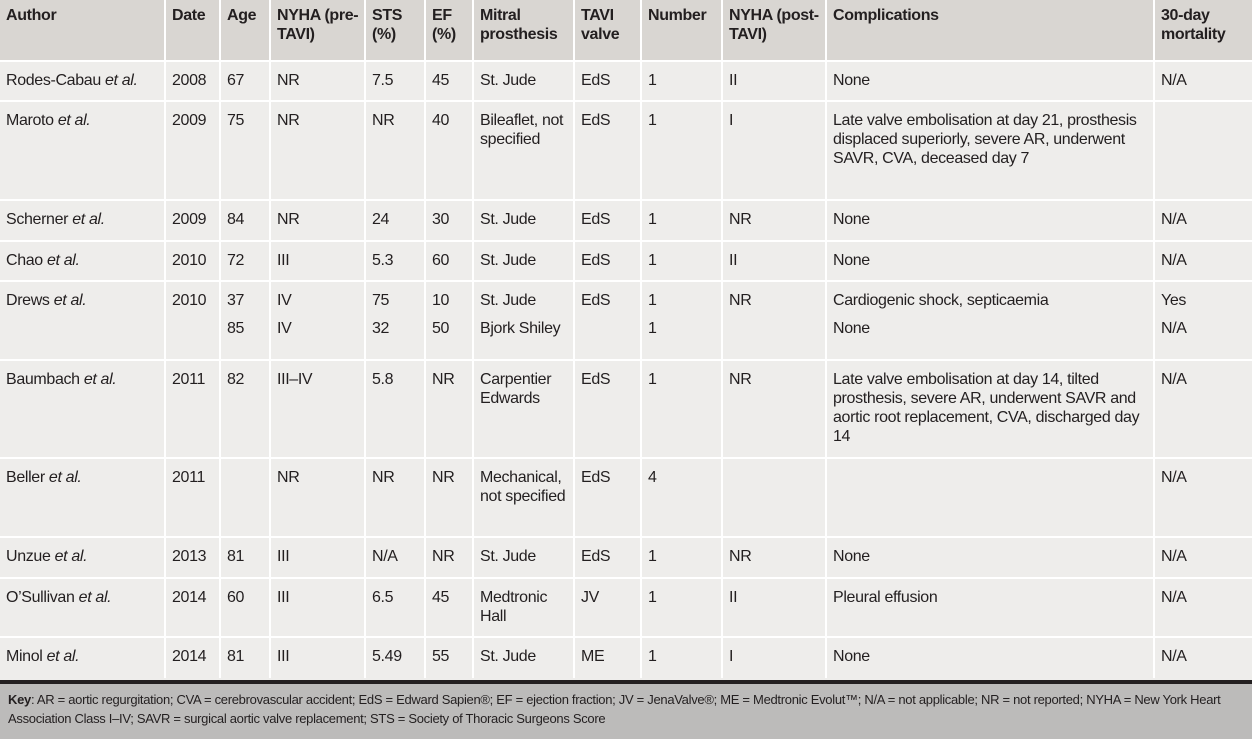 Image resolution: width=1252 pixels, height=739 pixels. What do you see at coordinates (394, 408) in the screenshot?
I see `cell-sts: 5.8` at bounding box center [394, 408].